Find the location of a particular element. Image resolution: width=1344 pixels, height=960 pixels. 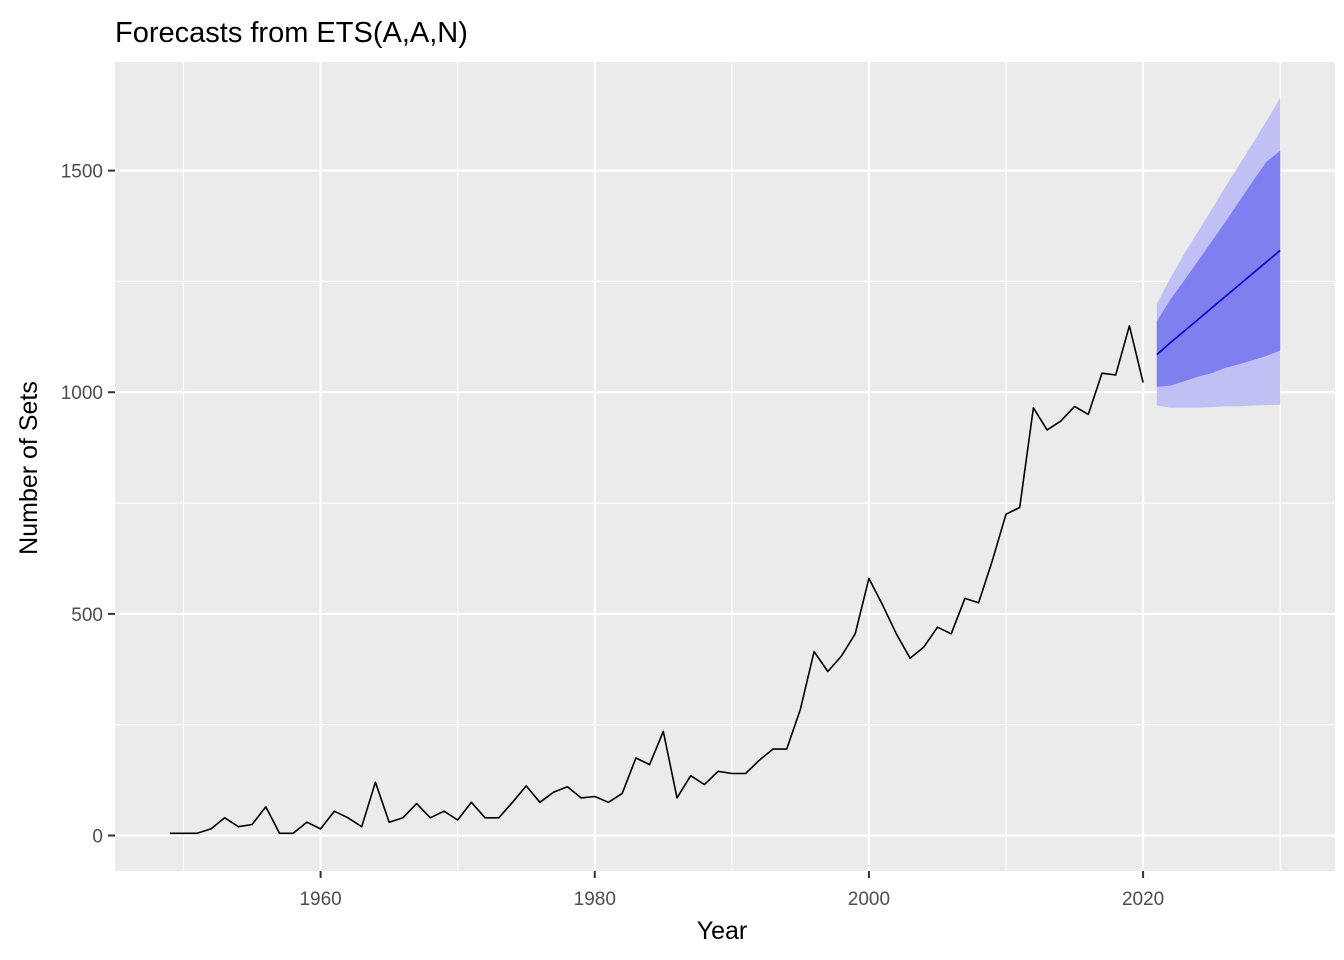

x-axis-title: Year is located at coordinates (722, 931).